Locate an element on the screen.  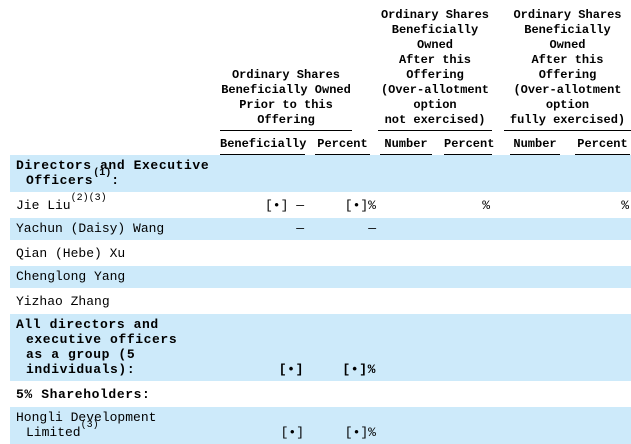
row-label: Jie Liu(2)(3) is located at coordinates (110, 205).